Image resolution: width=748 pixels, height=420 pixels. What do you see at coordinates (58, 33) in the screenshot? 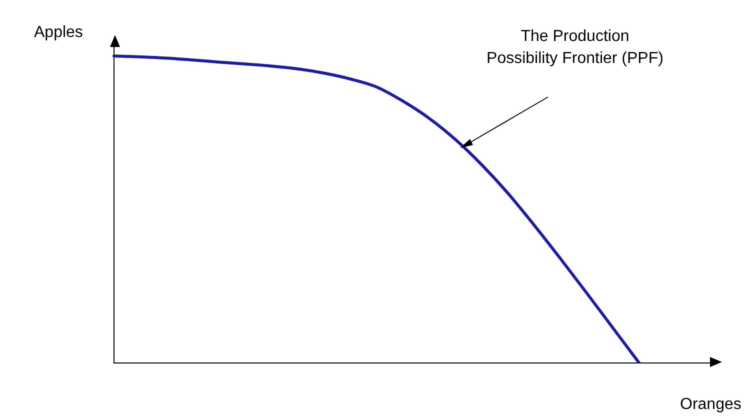
I see `y-axis-title: Apples` at bounding box center [58, 33].